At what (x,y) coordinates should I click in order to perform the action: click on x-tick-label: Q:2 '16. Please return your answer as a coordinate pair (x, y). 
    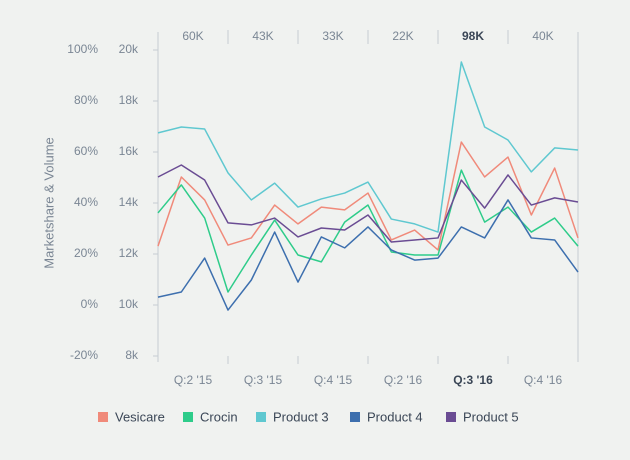
    Looking at the image, I should click on (403, 380).